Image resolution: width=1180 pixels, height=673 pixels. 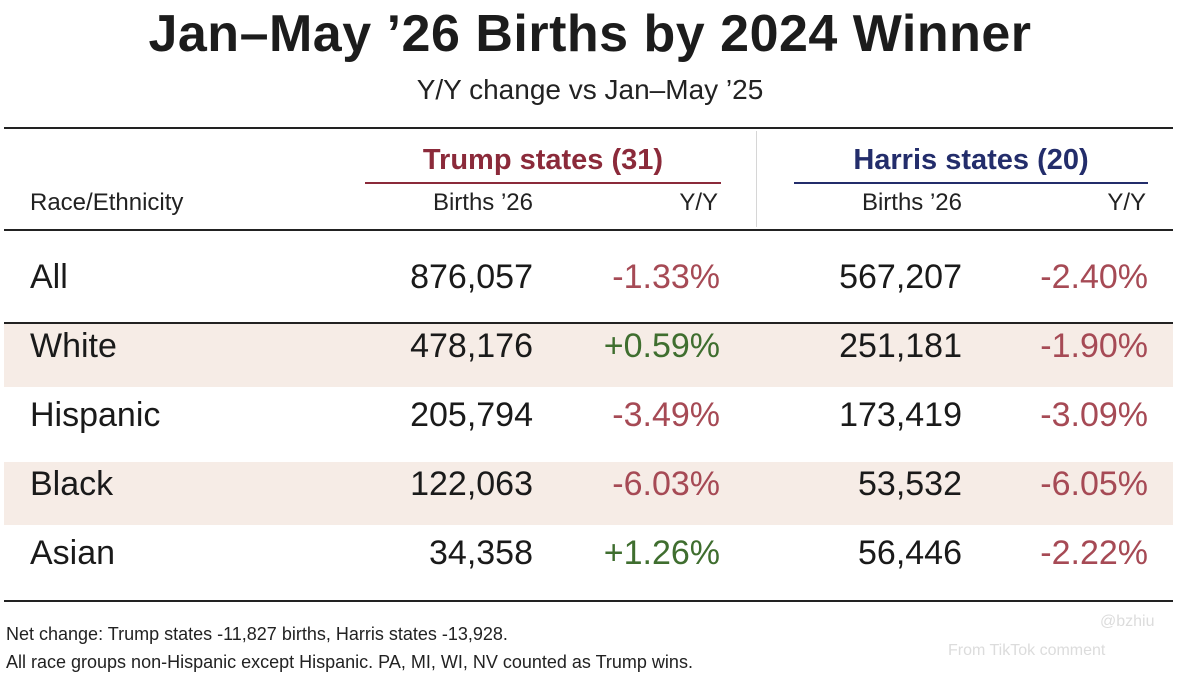 What do you see at coordinates (588, 355) in the screenshot?
I see `row-band-white` at bounding box center [588, 355].